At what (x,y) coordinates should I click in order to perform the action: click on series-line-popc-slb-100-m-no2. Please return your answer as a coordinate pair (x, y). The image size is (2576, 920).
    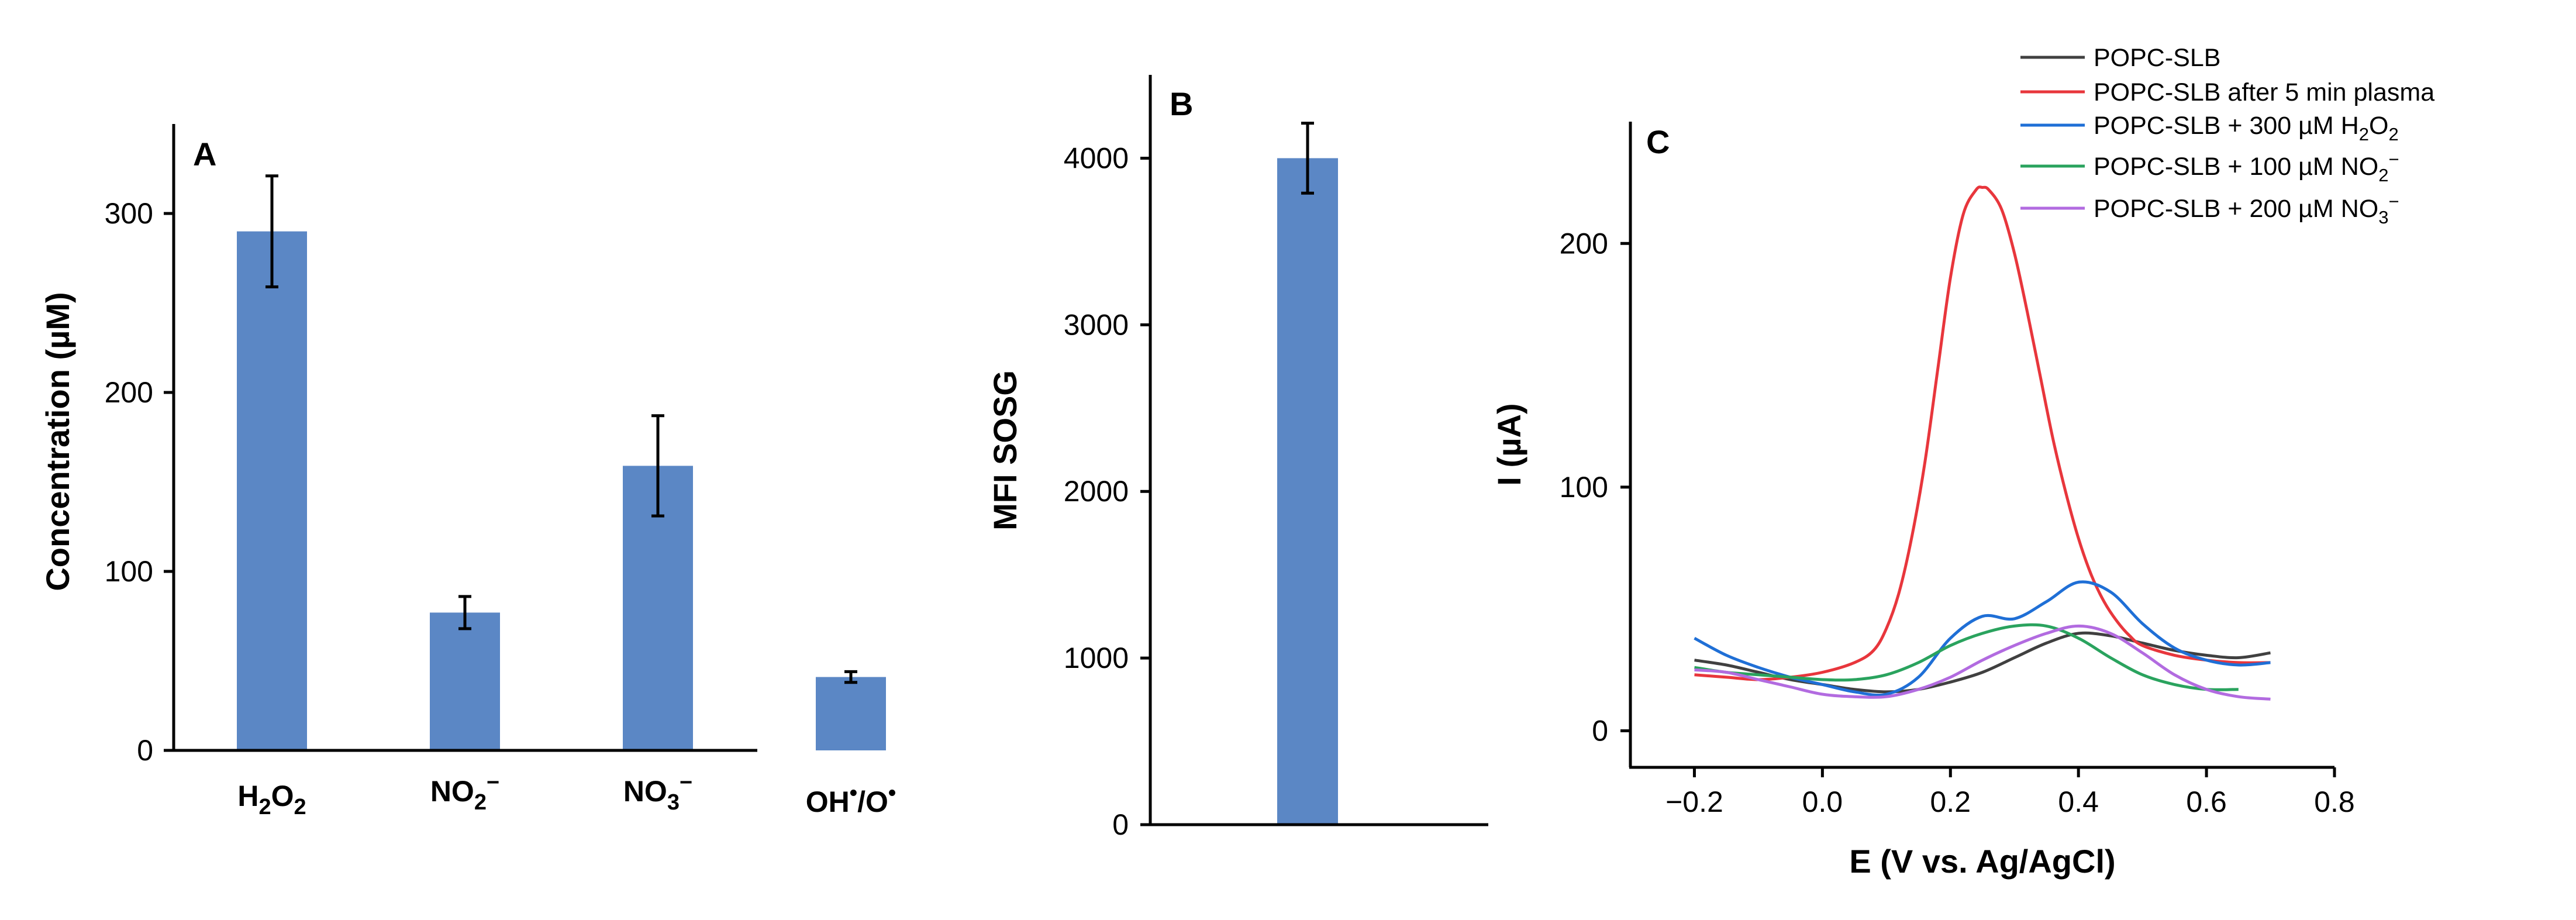
    Looking at the image, I should click on (1967, 657).